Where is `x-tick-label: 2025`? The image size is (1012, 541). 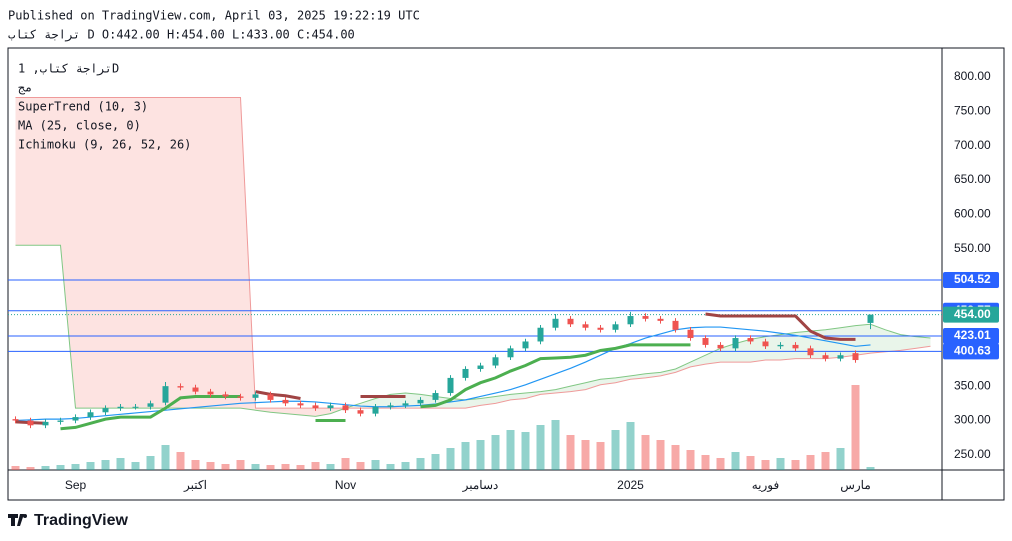
x-tick-label: 2025 is located at coordinates (630, 485).